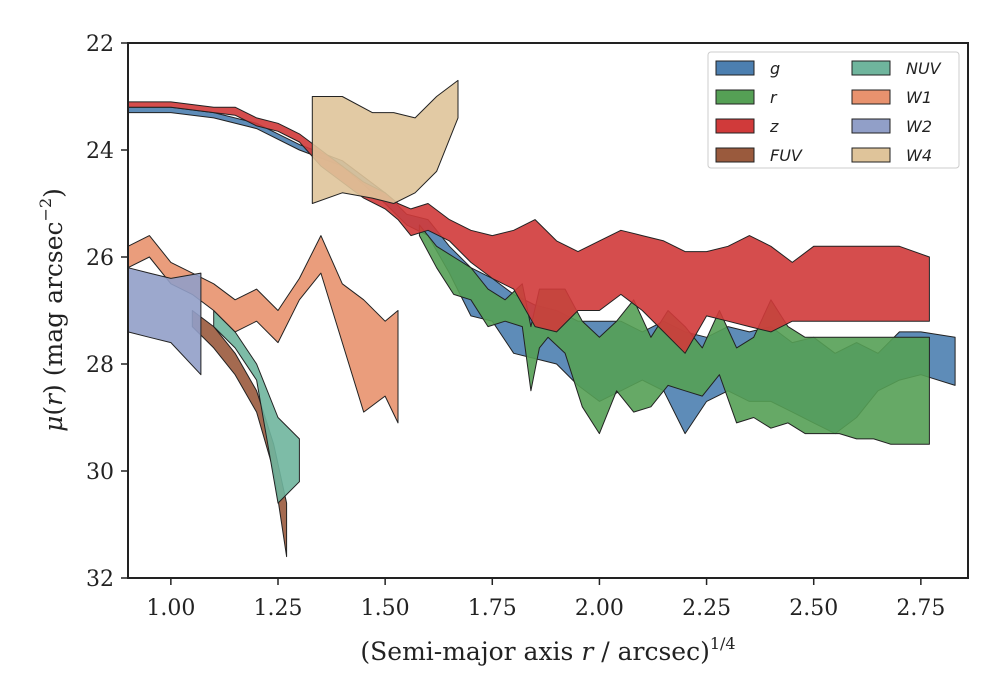 Image resolution: width=1000 pixels, height=700 pixels. Describe the element at coordinates (599, 608) in the screenshot. I see `x-tick-label: 2.00` at that location.